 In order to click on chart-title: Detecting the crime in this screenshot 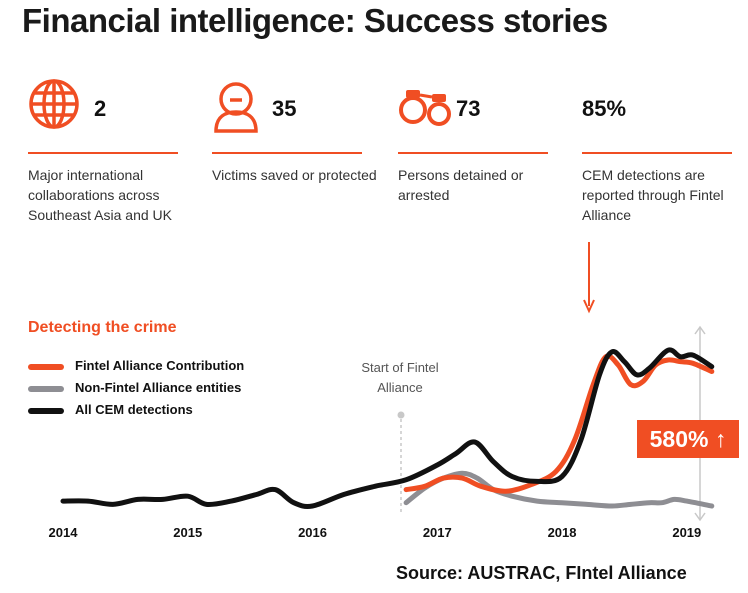, I will do `click(102, 327)`.